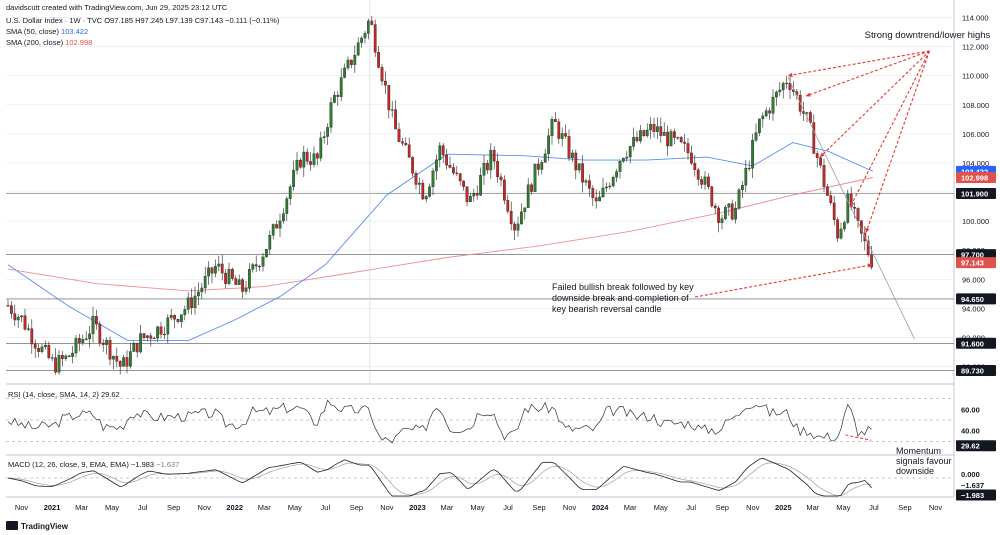  I want to click on price-tick: 106.000, so click(975, 134).